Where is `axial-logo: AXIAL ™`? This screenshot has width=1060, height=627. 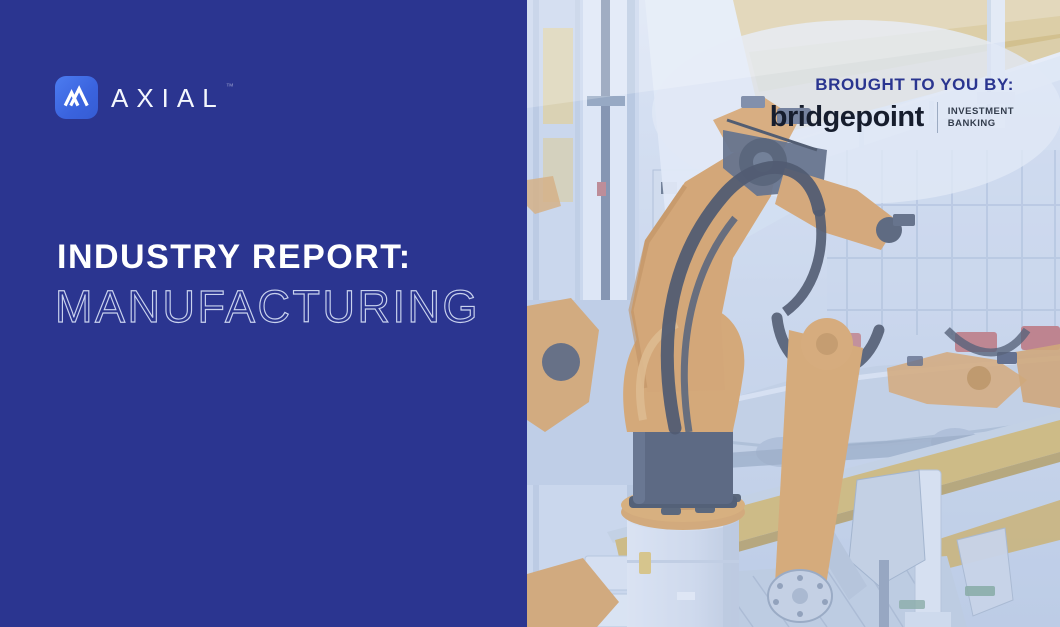
axial-logo: AXIAL ™ is located at coordinates (144, 97).